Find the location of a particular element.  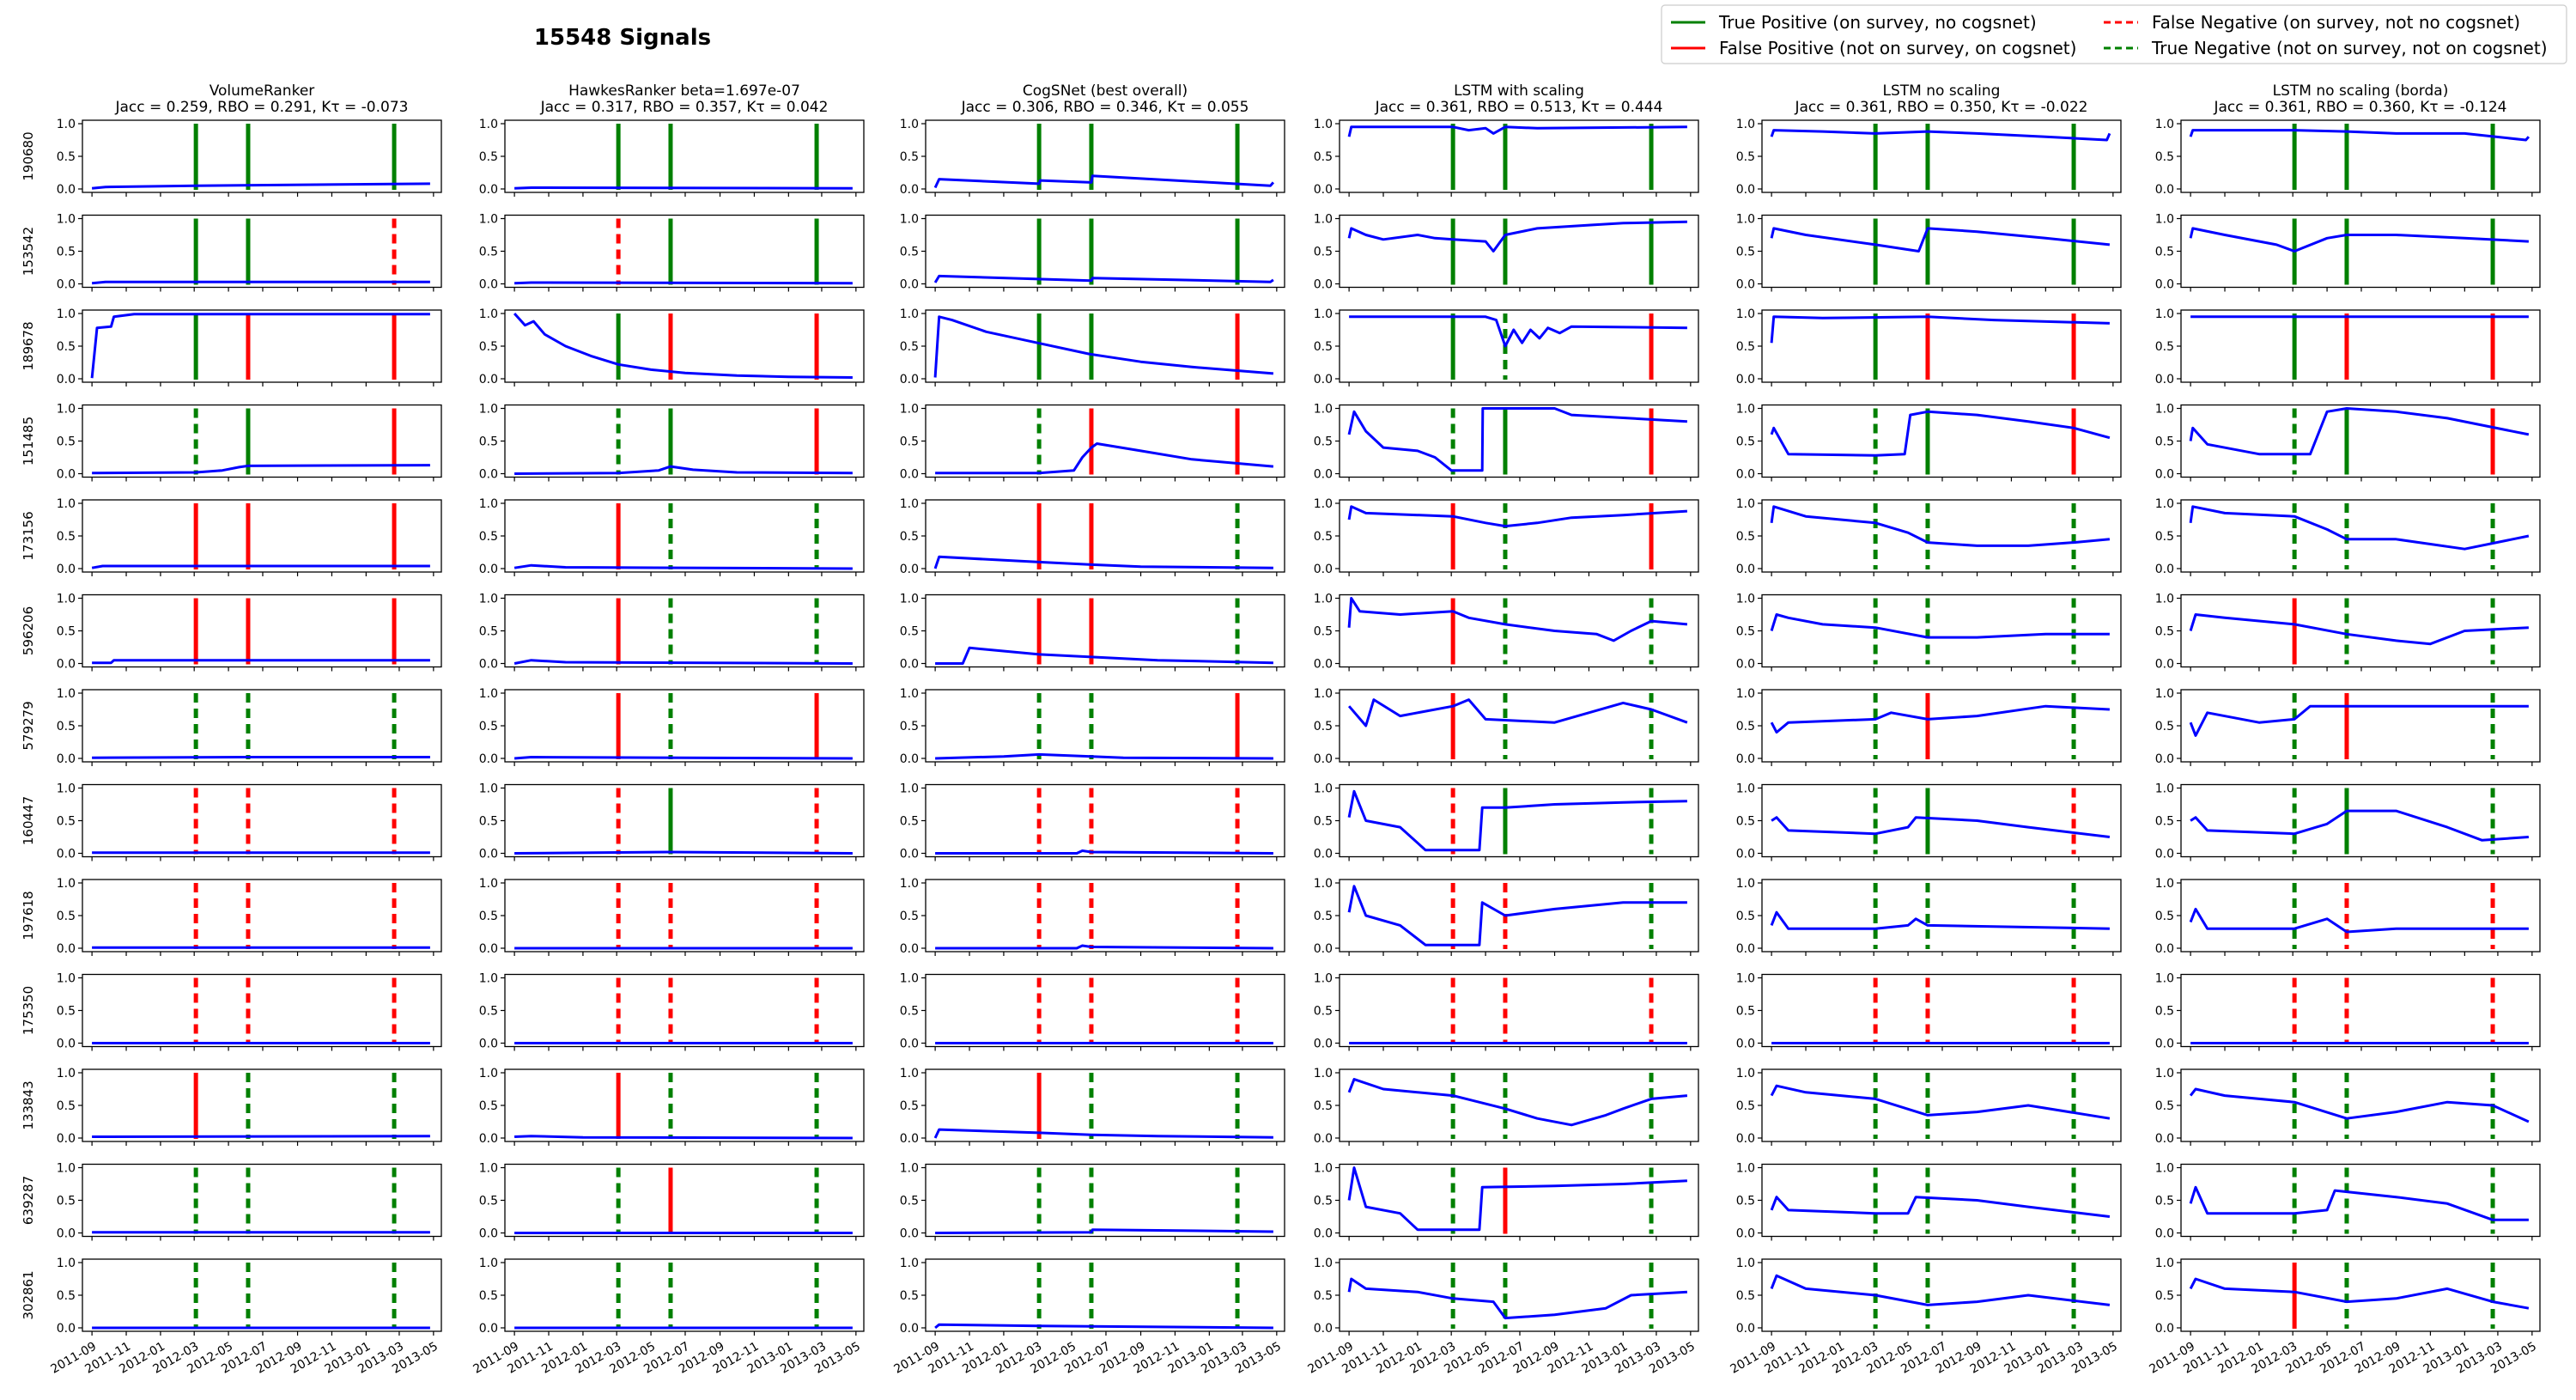

subplot: 0.0 0.5 1.0 160447 is located at coordinates (231, 822).